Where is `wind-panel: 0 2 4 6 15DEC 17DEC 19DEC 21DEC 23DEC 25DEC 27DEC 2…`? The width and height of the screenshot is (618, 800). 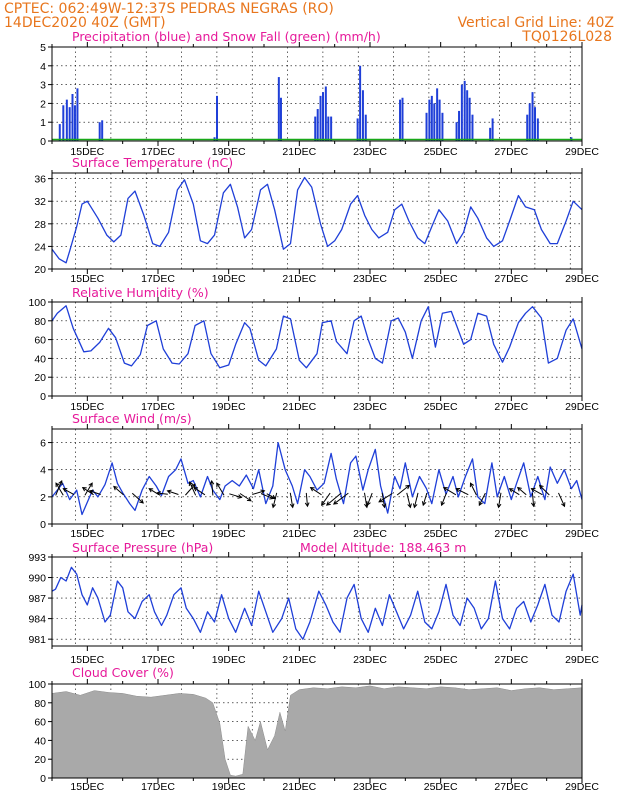 wind-panel: 0 2 4 6 15DEC 17DEC 19DEC 21DEC 23DEC 25DEC 27DEC 2… is located at coordinates (319, 482).